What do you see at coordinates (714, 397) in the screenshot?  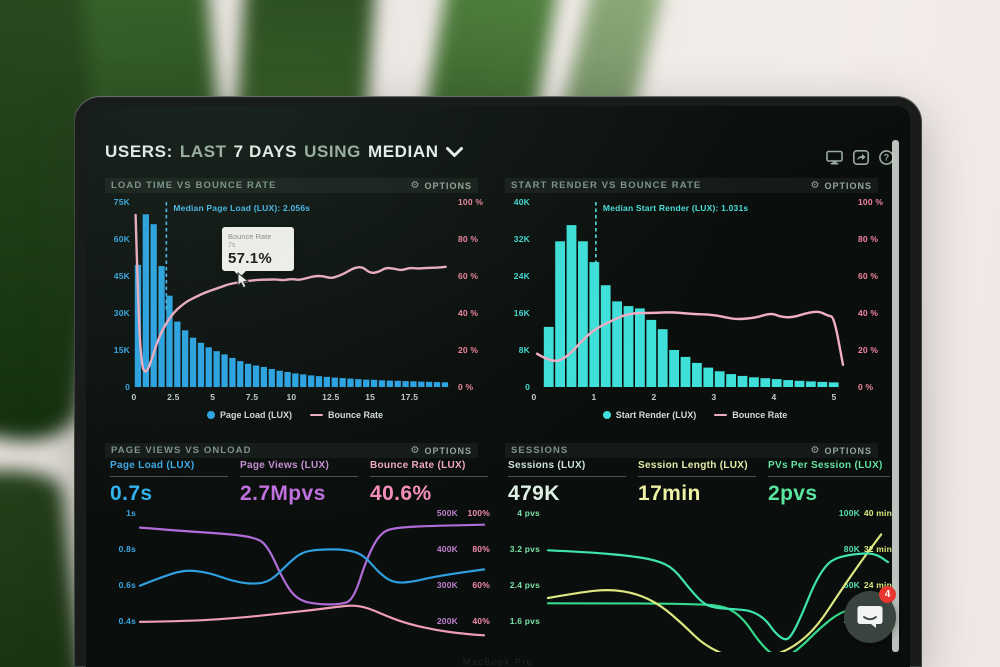 I see `svg-text: 3` at bounding box center [714, 397].